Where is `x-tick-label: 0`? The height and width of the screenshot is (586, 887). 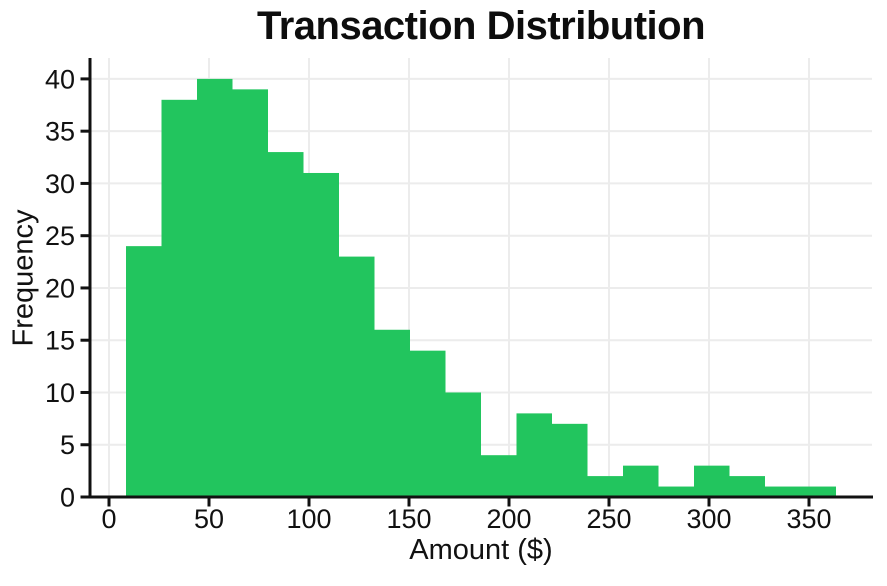 x-tick-label: 0 is located at coordinates (108, 519).